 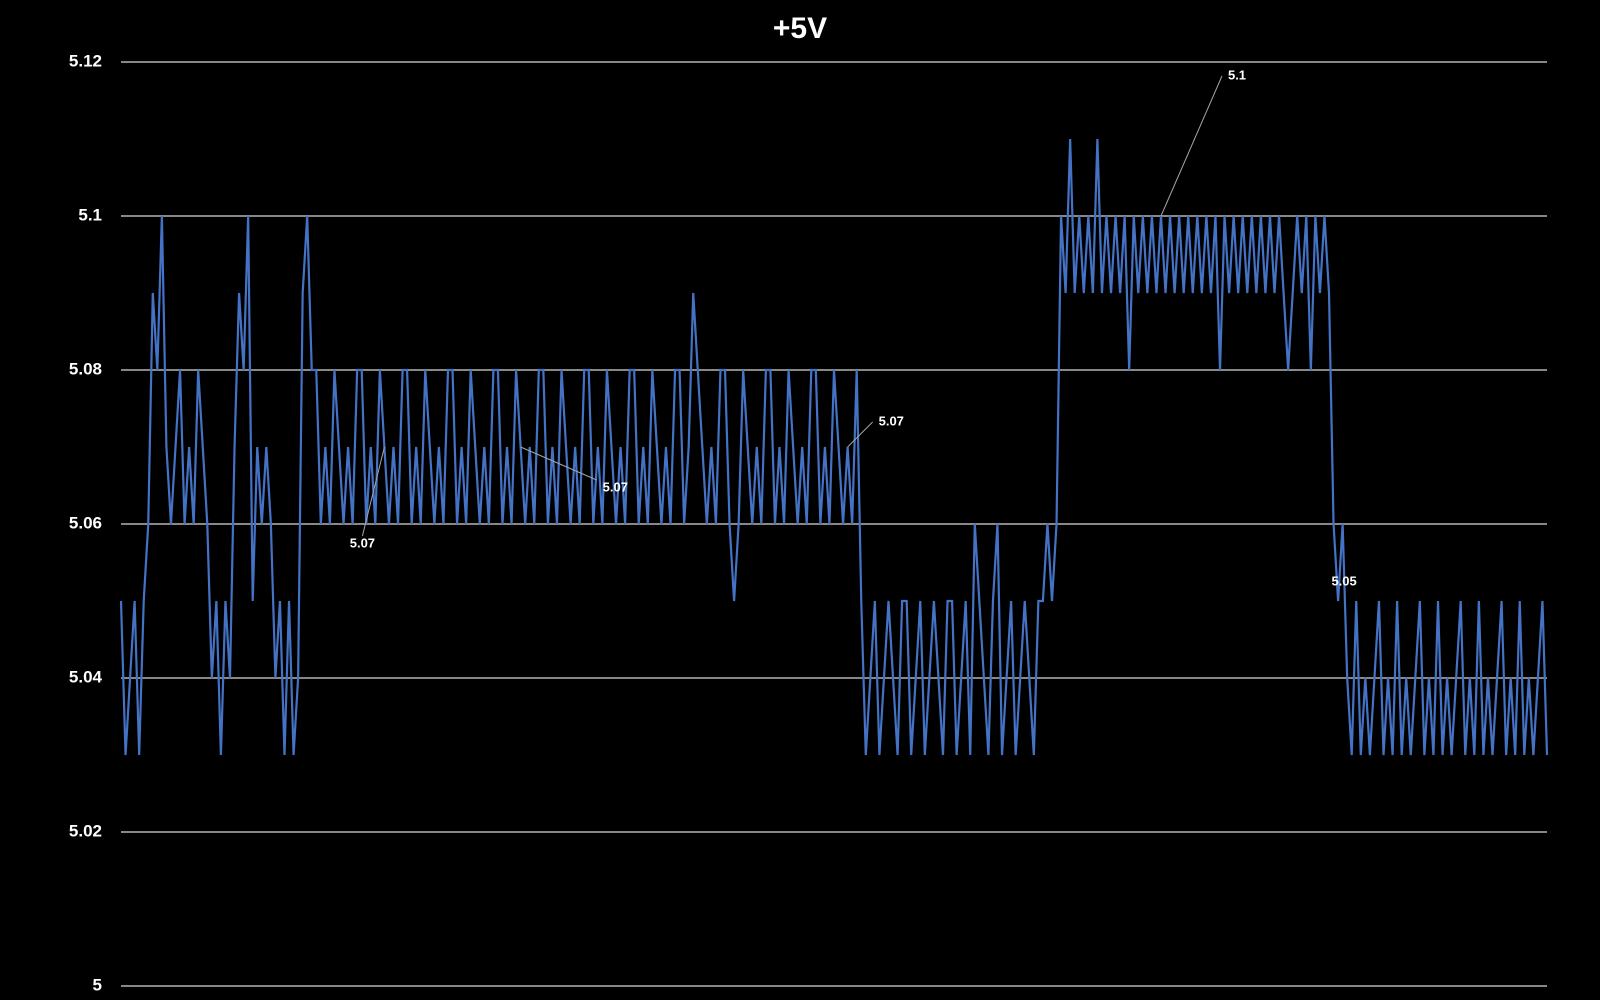 I want to click on y-tick-label: 5.1, so click(x=90, y=214).